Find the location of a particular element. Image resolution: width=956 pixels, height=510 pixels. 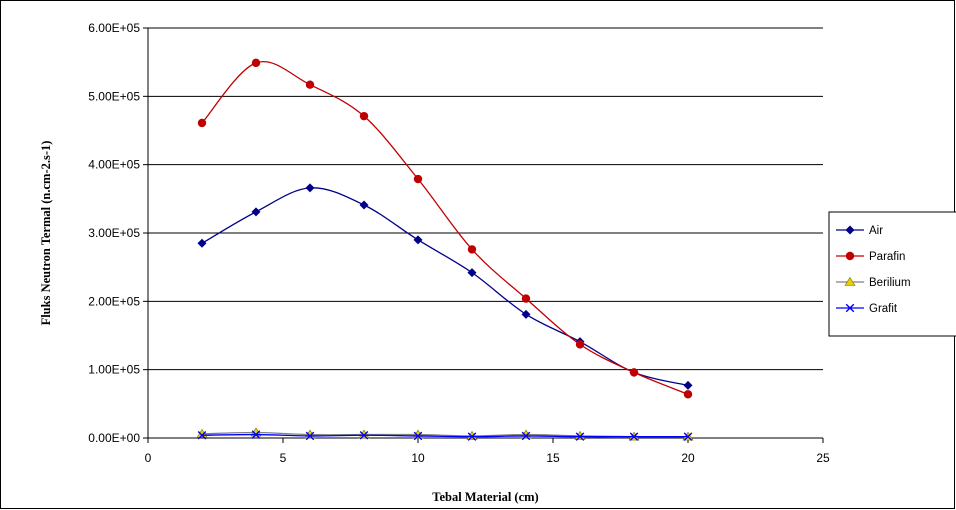

x-axis-title: Tebal Material (cm) is located at coordinates (485, 497).